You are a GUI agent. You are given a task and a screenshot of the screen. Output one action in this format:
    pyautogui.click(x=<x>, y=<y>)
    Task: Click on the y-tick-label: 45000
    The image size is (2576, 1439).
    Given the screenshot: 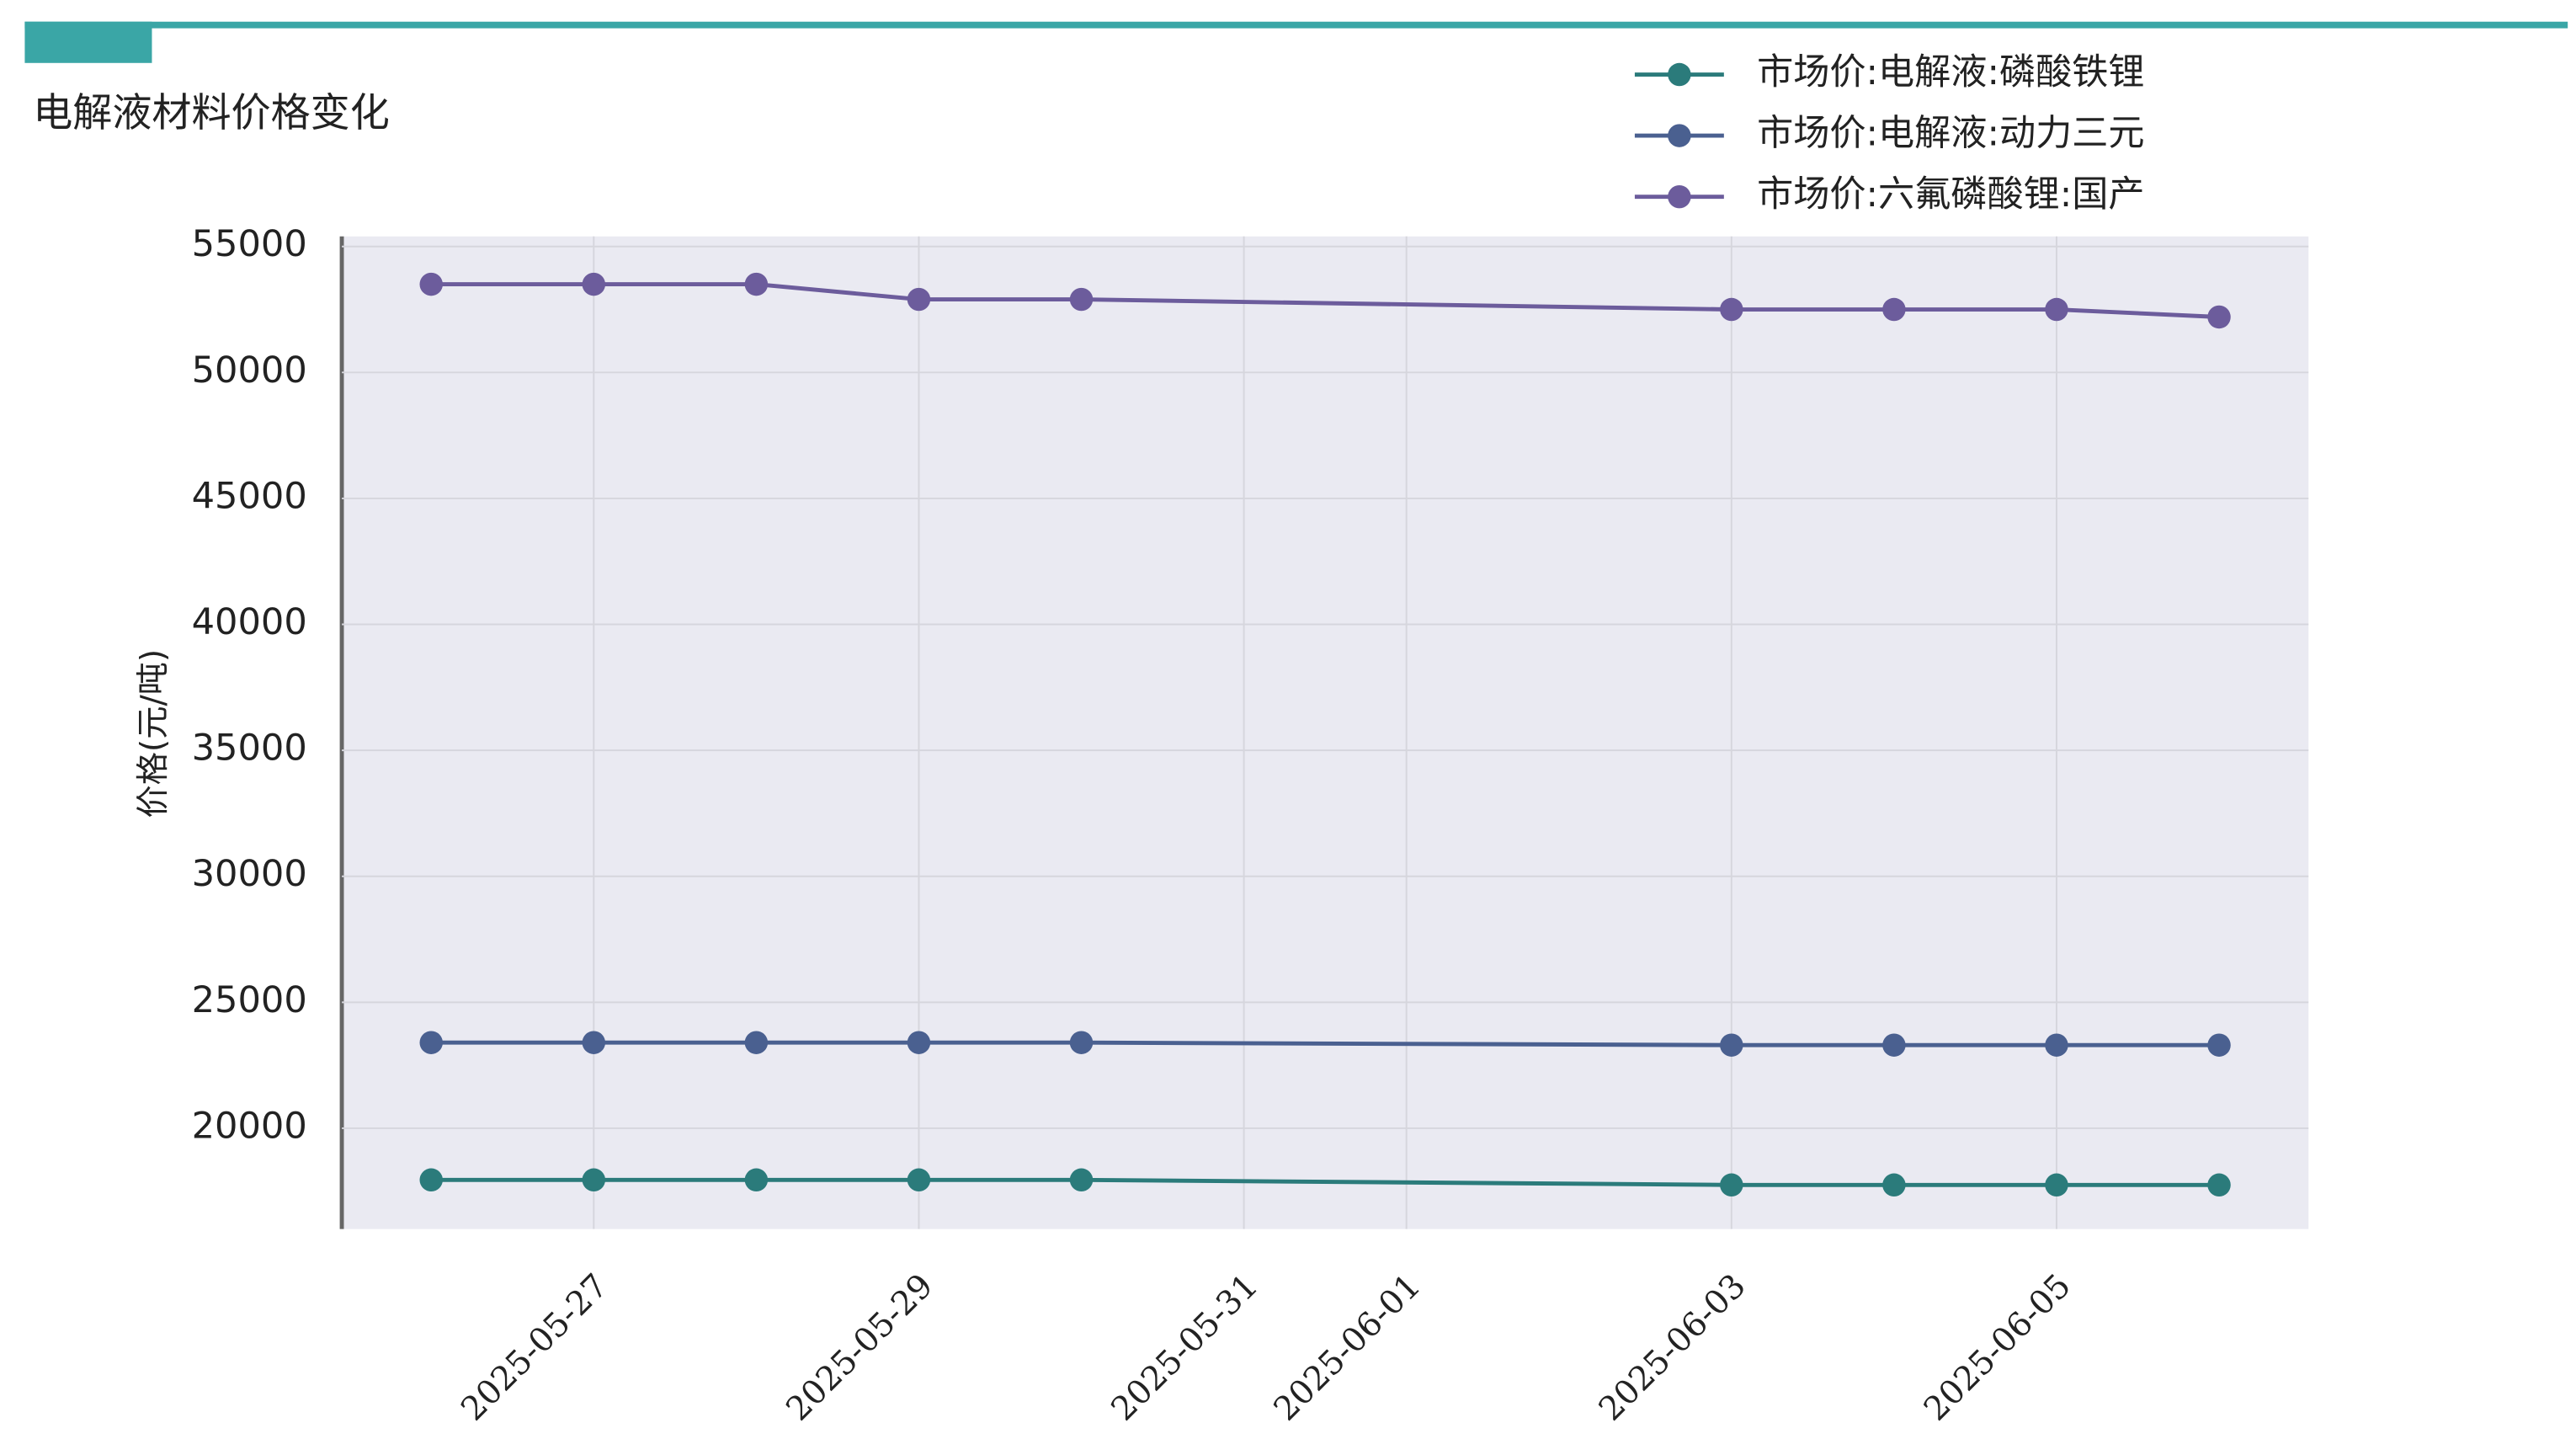 What is the action you would take?
    pyautogui.click(x=250, y=496)
    